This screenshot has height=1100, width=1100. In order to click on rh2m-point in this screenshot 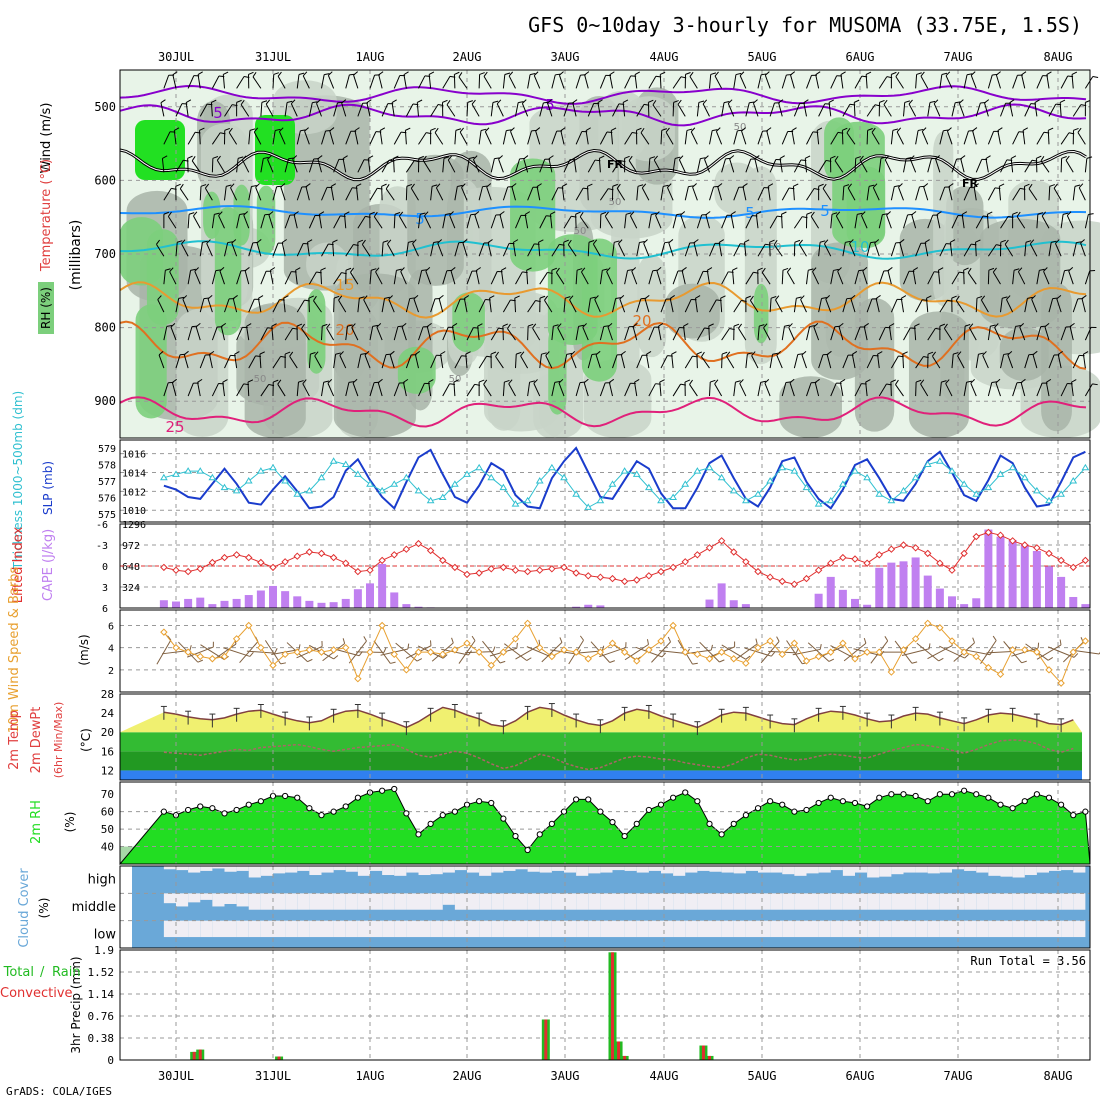, I will do `click(927, 801)`.